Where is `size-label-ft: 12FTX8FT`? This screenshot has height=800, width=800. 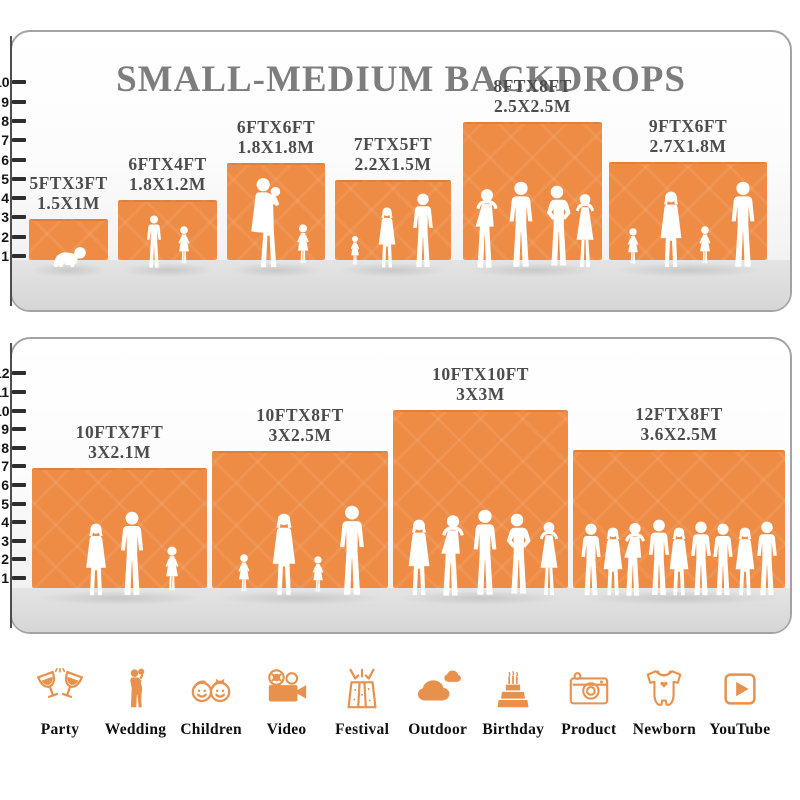 size-label-ft: 12FTX8FT is located at coordinates (679, 414).